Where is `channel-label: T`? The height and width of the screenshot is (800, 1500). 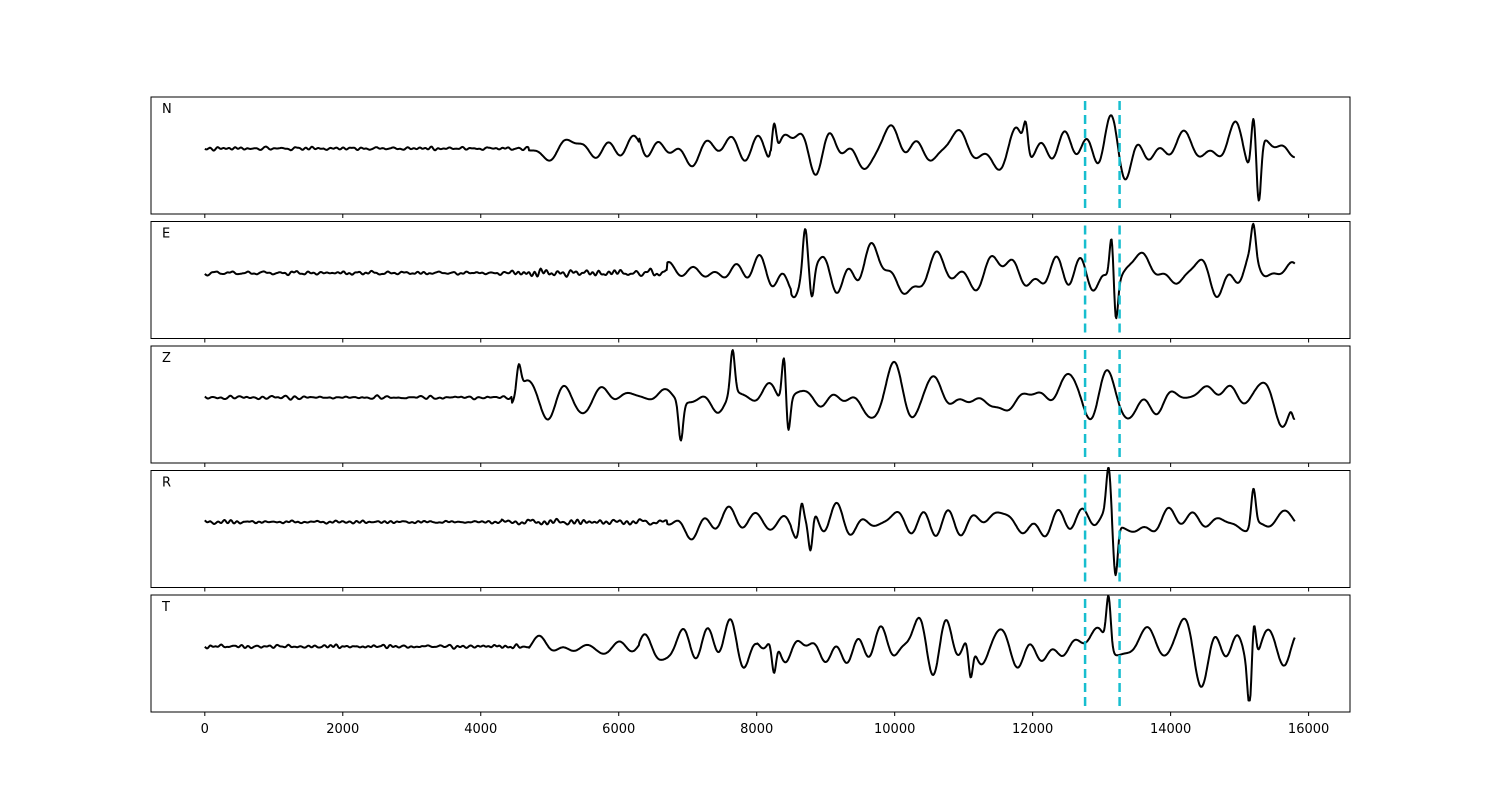 channel-label: T is located at coordinates (165, 607).